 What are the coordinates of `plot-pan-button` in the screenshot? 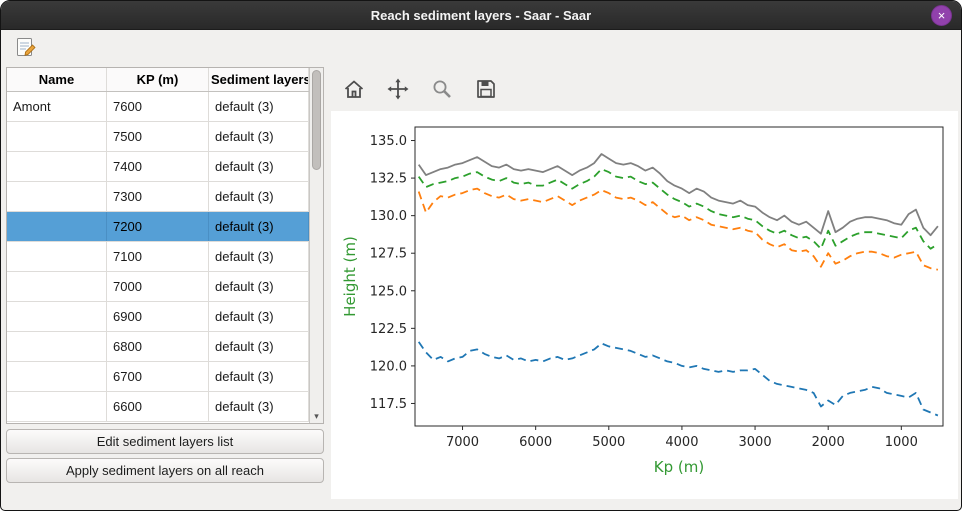 It's located at (398, 90).